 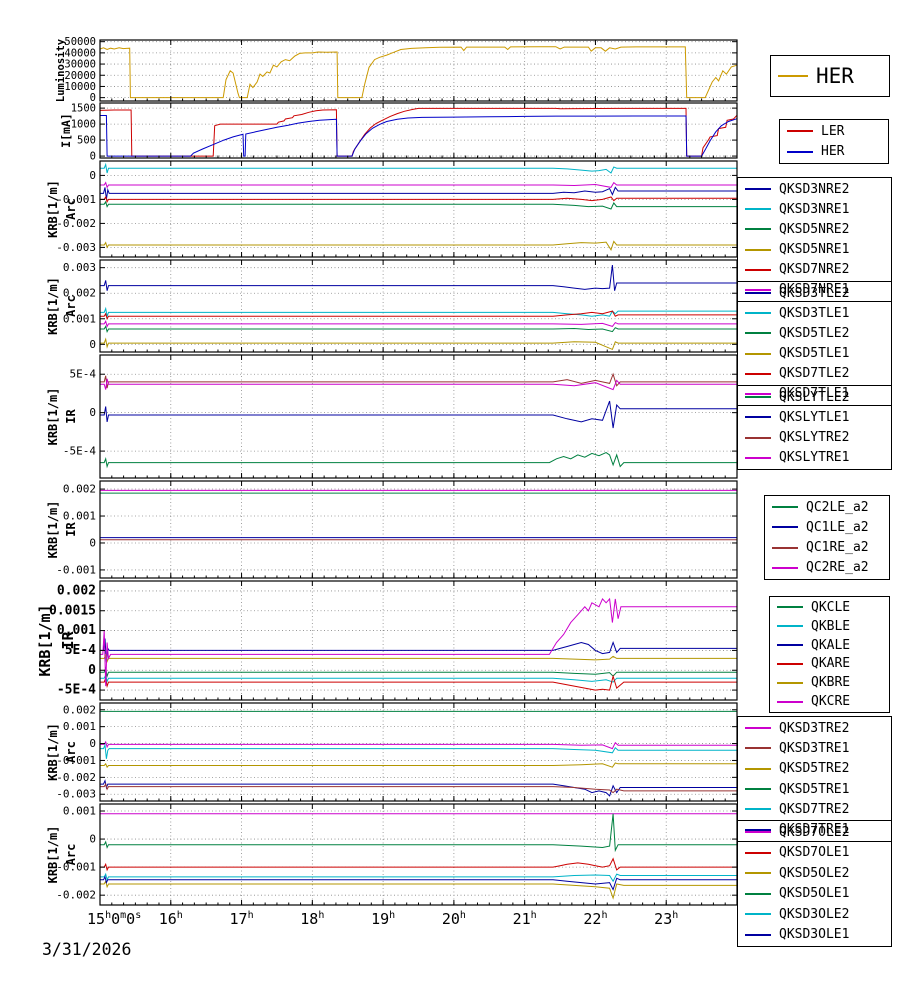 I want to click on legend-entry-QKSLYTLE1: QKSLYTLE1, so click(x=814, y=417).